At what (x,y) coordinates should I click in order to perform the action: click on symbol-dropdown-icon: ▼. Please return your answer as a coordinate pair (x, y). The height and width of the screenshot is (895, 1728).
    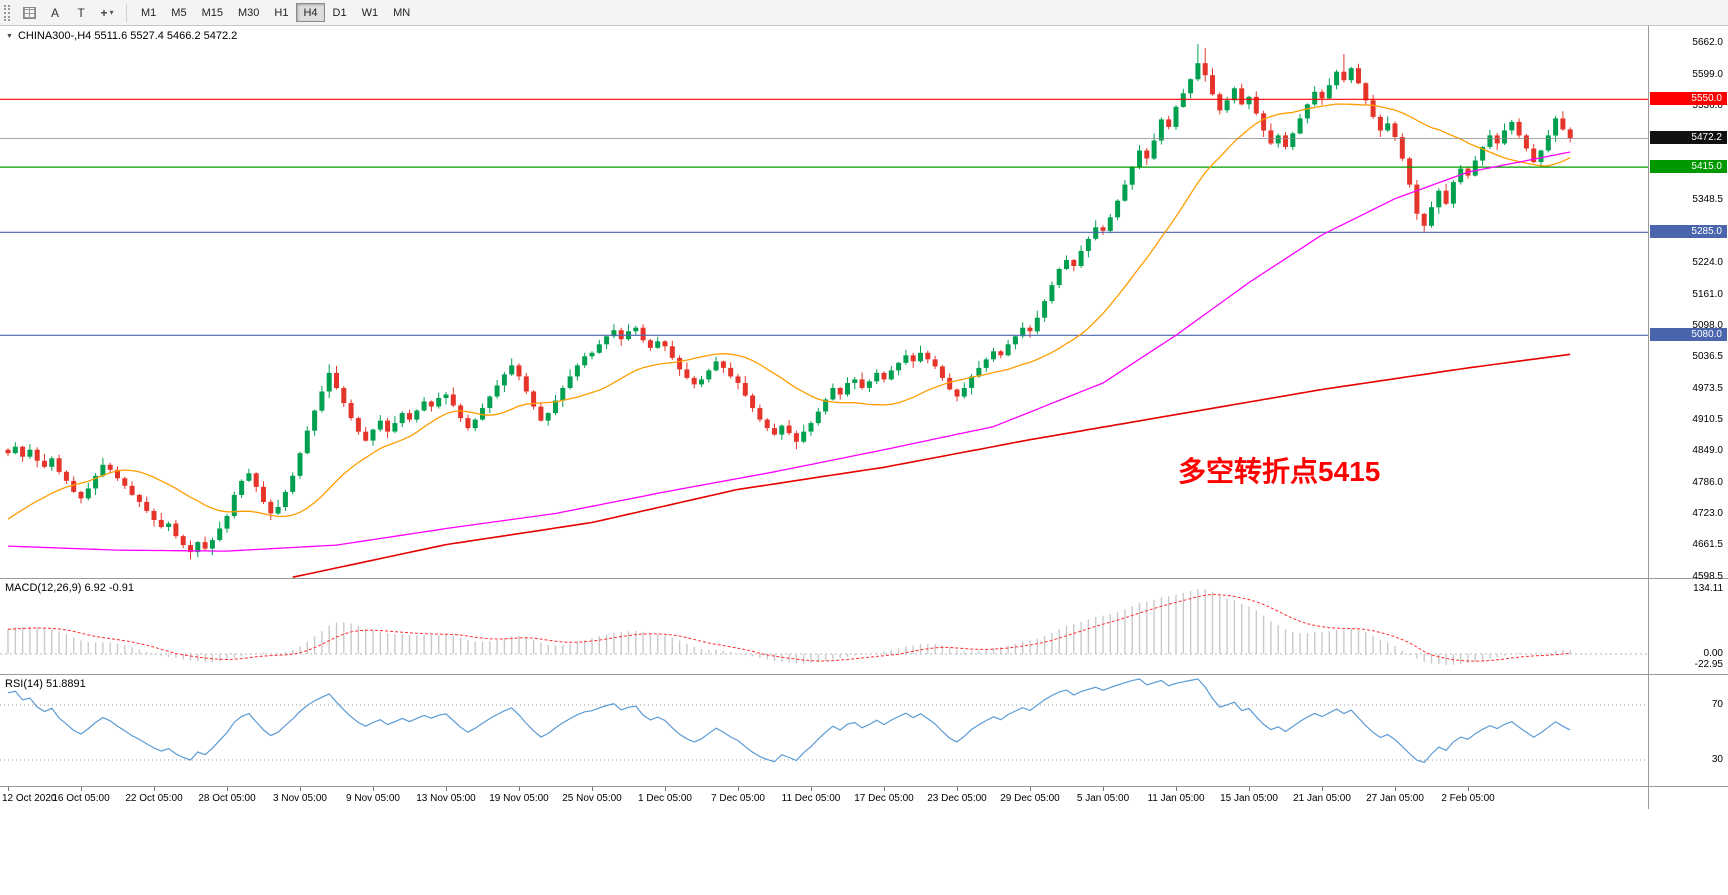
    Looking at the image, I should click on (9, 36).